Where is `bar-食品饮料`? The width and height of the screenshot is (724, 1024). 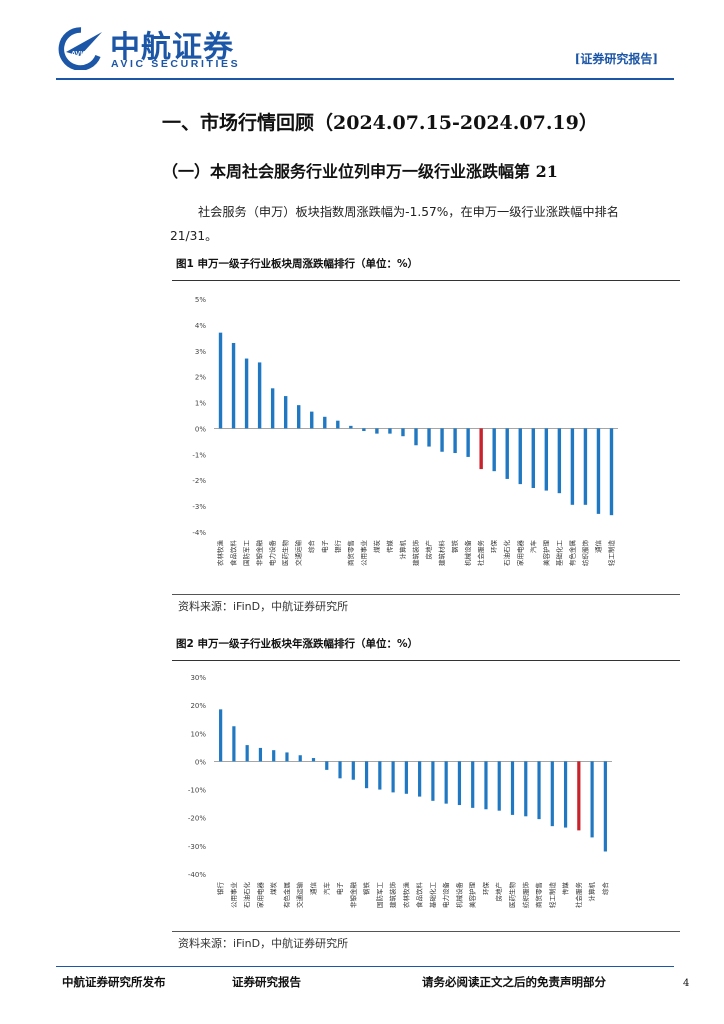
bar-食品饮料 is located at coordinates (420, 779).